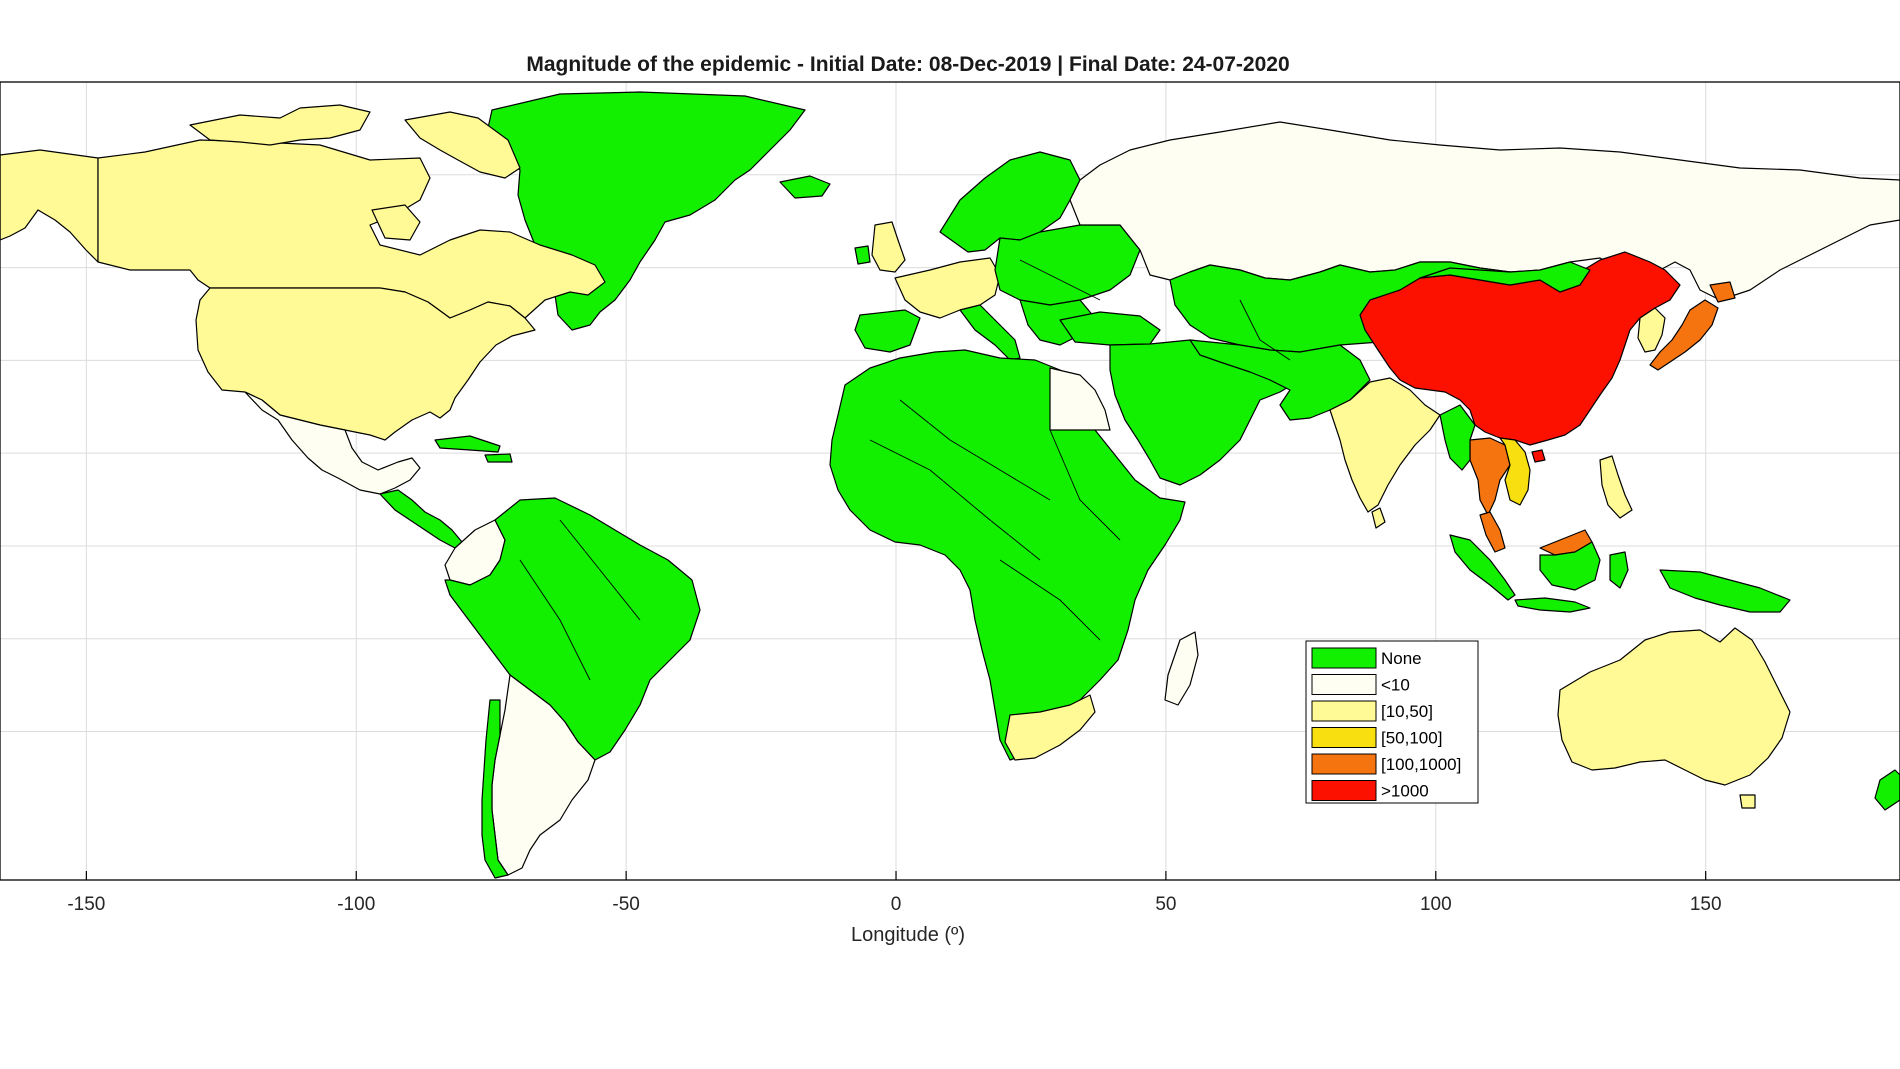  What do you see at coordinates (1407, 711) in the screenshot?
I see `legend-label: [10,50]` at bounding box center [1407, 711].